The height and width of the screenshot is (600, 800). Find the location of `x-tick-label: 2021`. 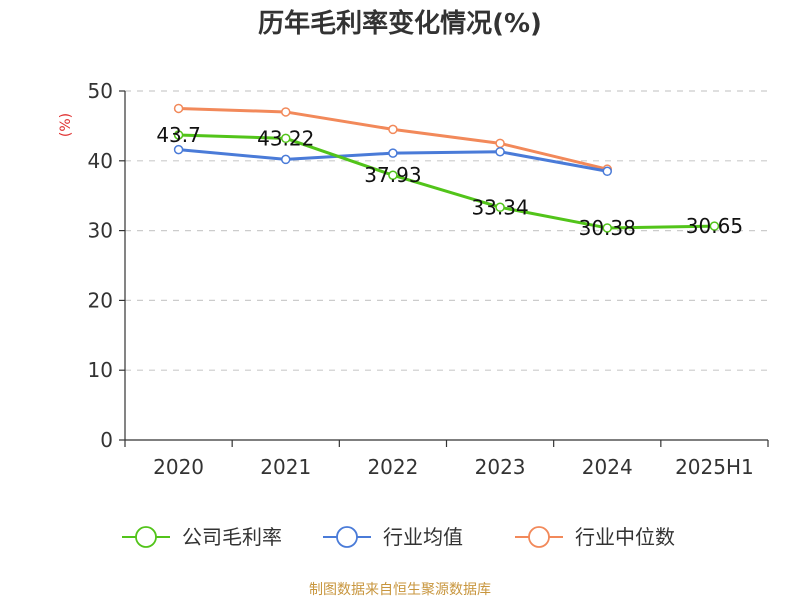

x-tick-label: 2021 is located at coordinates (285, 467).